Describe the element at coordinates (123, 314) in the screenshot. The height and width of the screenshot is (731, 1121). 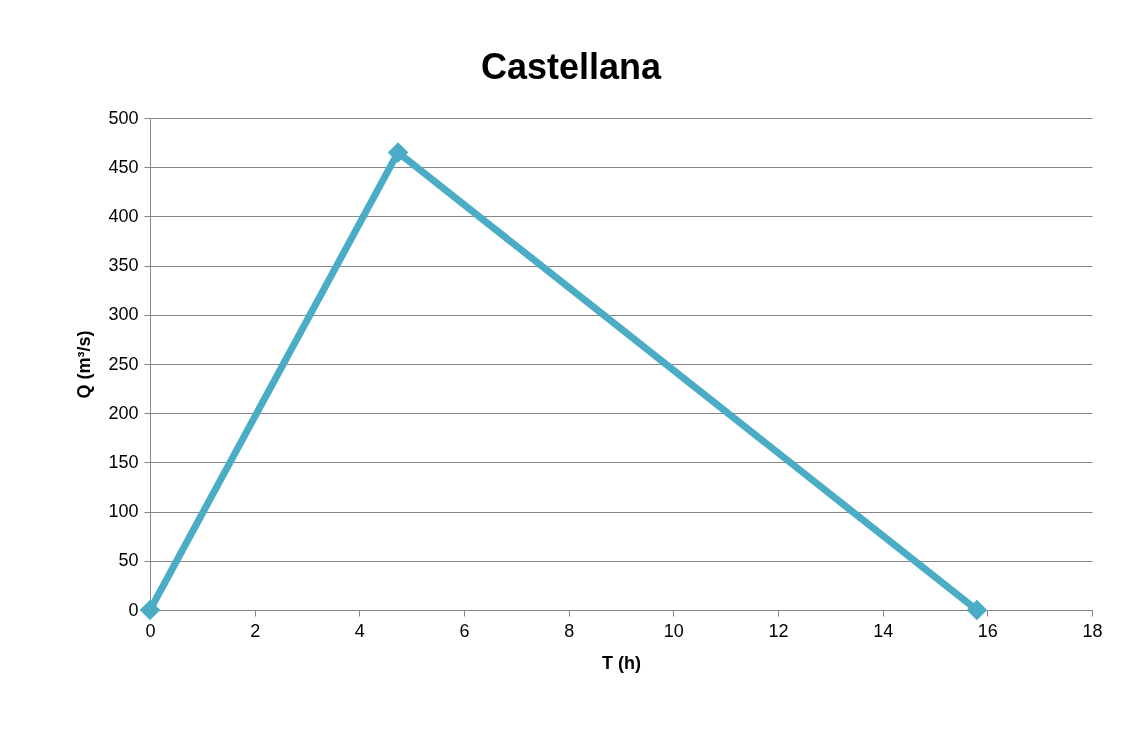
I see `y-tick-label: 300` at that location.